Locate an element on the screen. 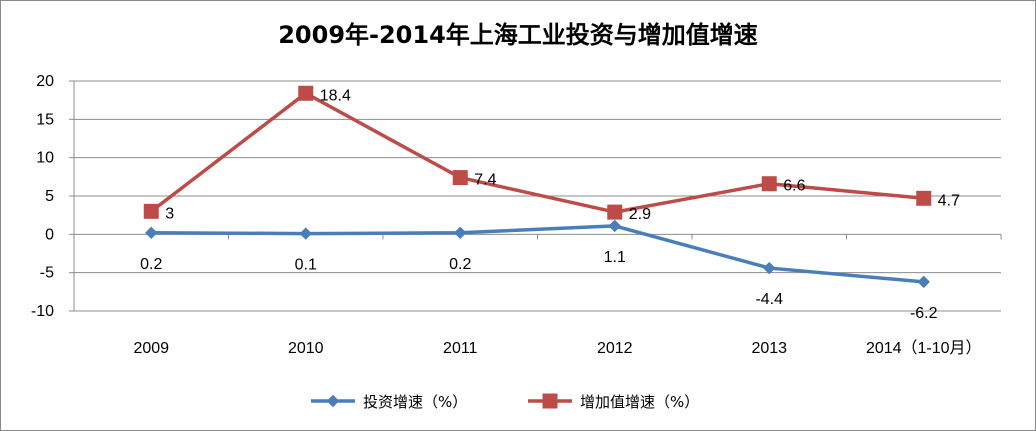  x-tick-label: 2010 is located at coordinates (306, 348).